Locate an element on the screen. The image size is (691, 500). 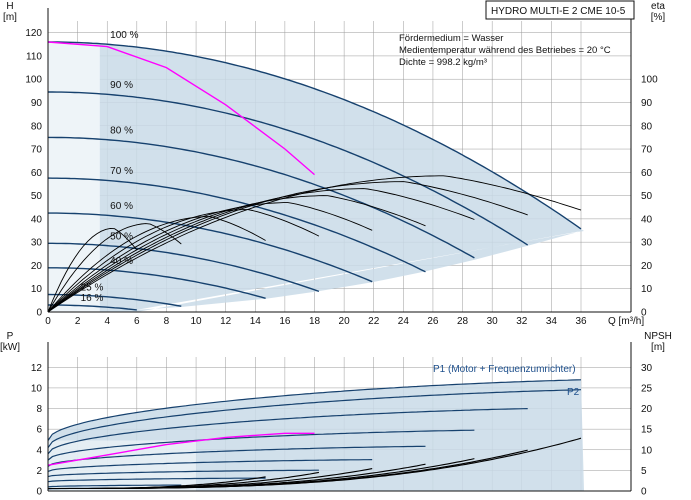
y2-tick-label: 90 is located at coordinates (647, 103).